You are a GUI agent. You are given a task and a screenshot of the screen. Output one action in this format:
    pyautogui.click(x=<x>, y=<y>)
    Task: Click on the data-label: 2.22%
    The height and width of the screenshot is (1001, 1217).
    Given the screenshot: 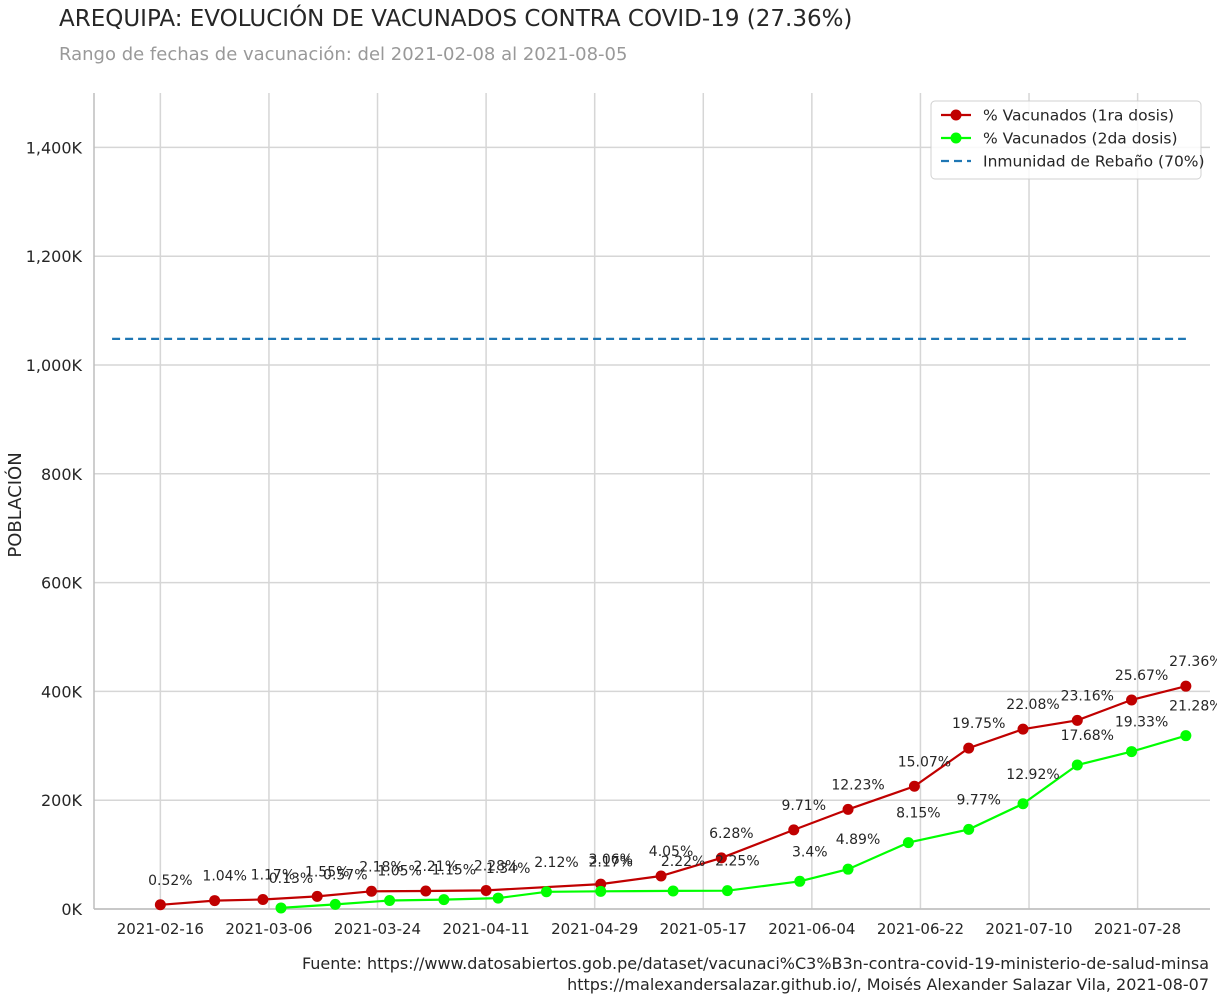 What is the action you would take?
    pyautogui.click(x=683, y=862)
    